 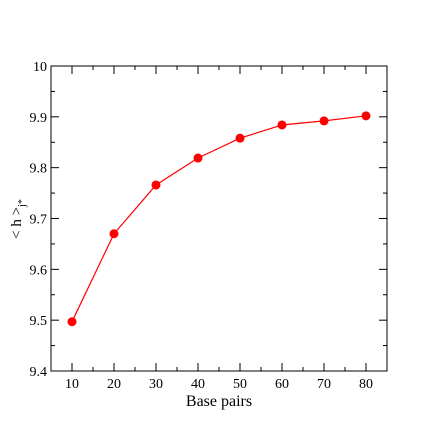 What do you see at coordinates (39, 169) in the screenshot?
I see `y-tick-label: 9.8` at bounding box center [39, 169].